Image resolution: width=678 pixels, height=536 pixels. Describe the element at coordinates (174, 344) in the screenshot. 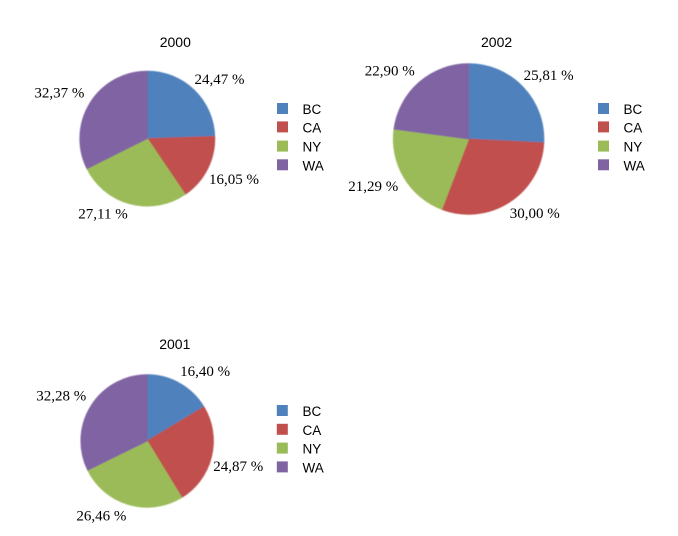

I see `svg-text: 2001` at that location.